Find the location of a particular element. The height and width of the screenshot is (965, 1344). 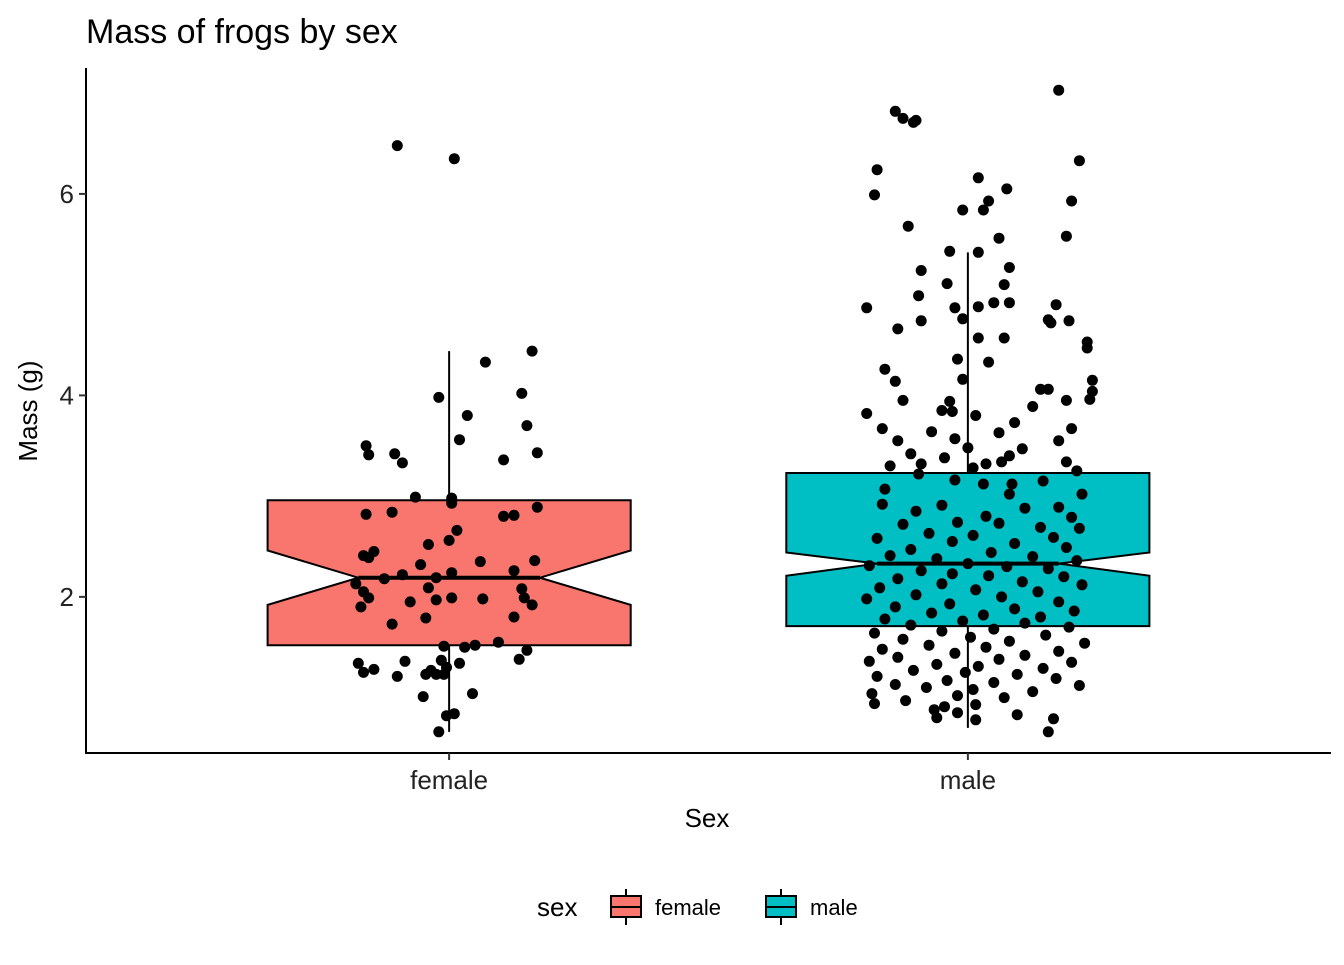

y-axis-ticks: 2 4 6 is located at coordinates (73, 395).